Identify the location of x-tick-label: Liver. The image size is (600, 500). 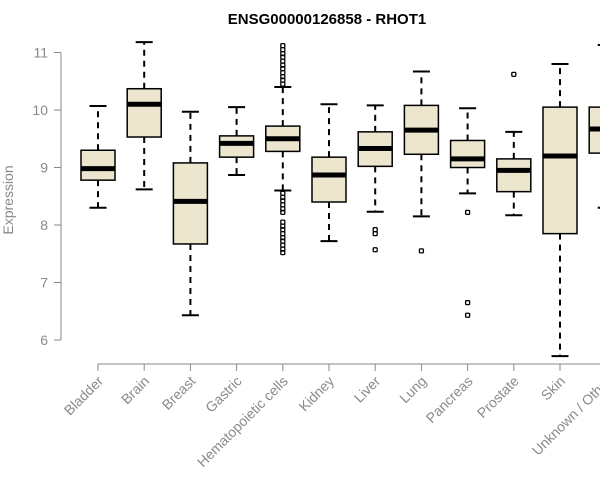
(367, 389).